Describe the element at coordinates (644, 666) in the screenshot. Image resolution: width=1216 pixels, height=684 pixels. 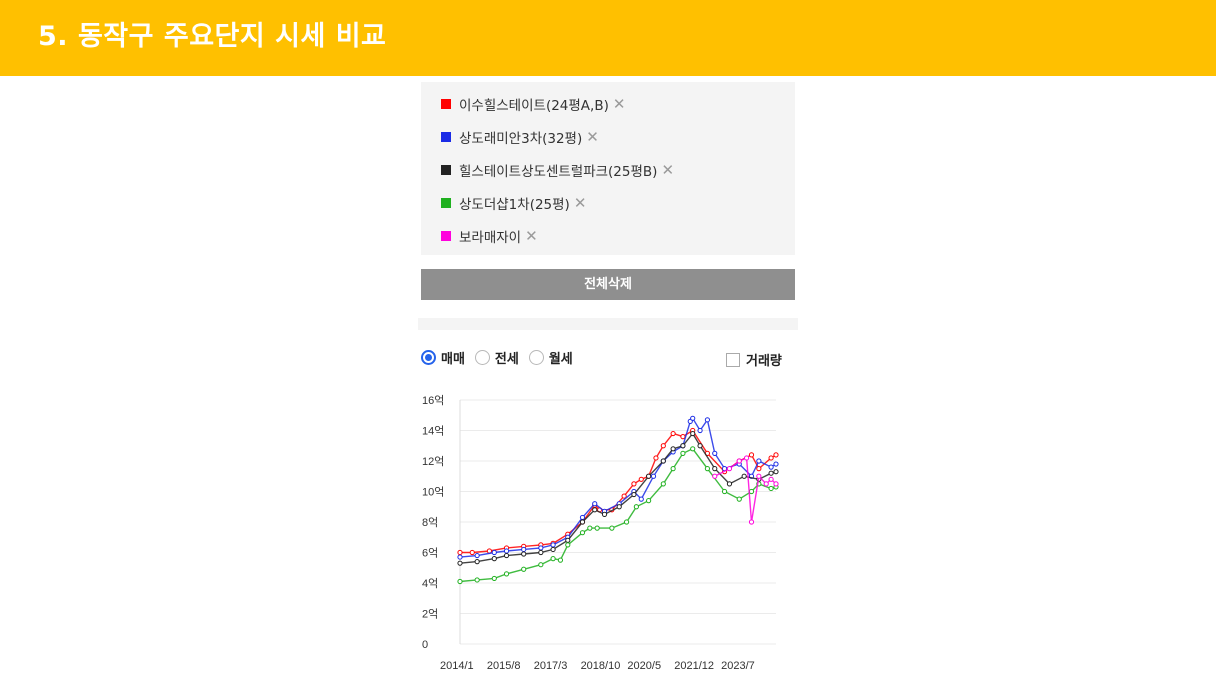
I see `x-tick-label: 2020/5` at that location.